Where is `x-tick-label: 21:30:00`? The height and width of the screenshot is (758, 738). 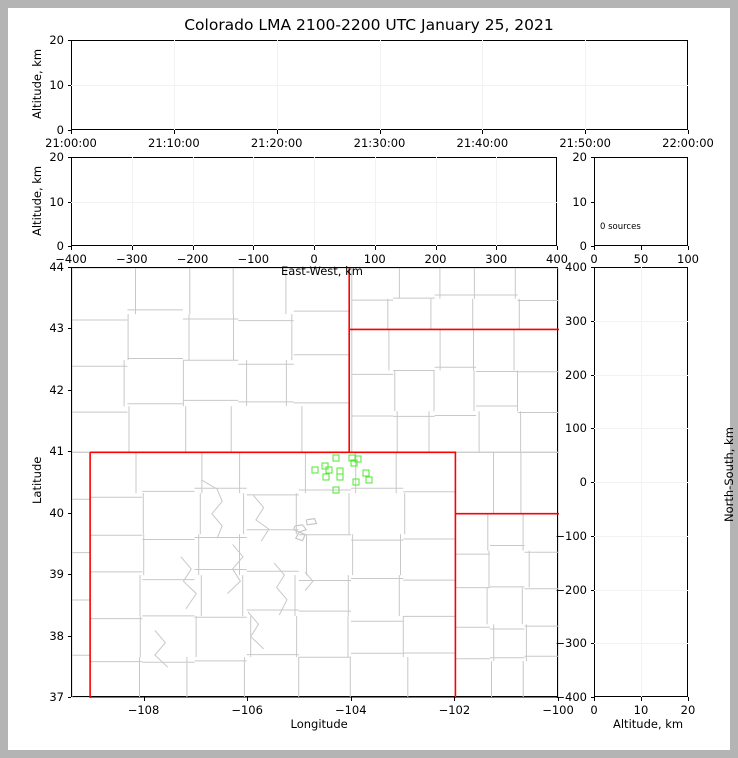
x-tick-label: 21:30:00 is located at coordinates (379, 143).